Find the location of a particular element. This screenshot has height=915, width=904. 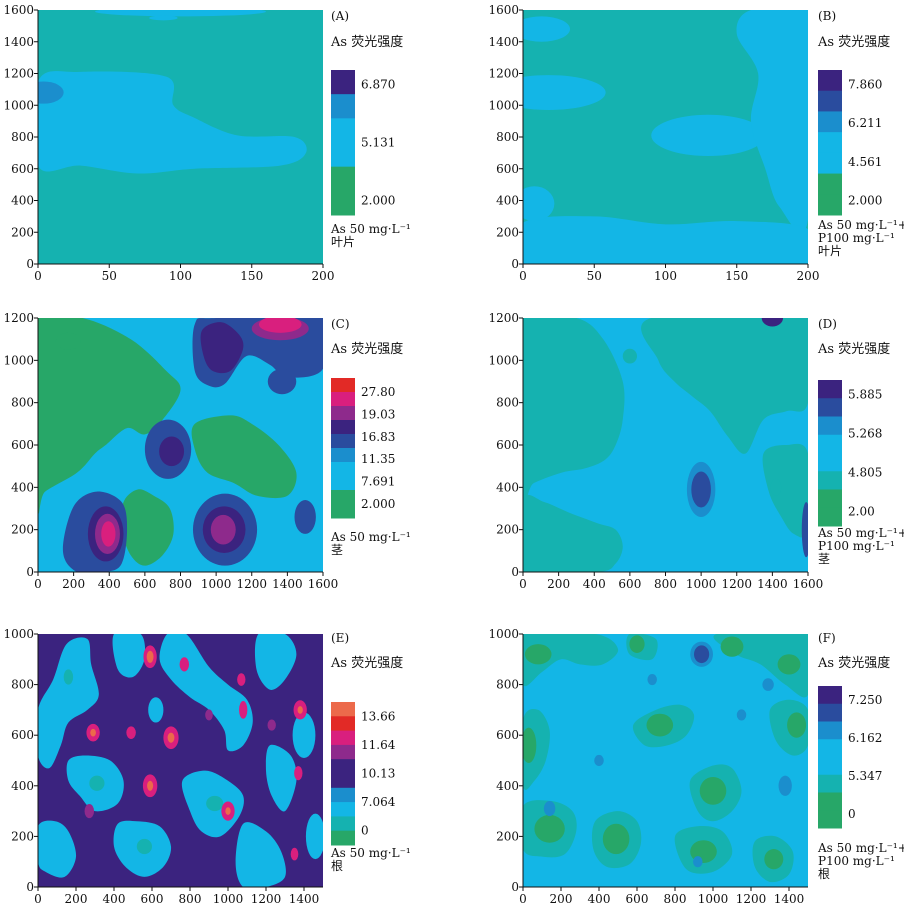

x-tick-label: 1000 is located at coordinates (701, 584).